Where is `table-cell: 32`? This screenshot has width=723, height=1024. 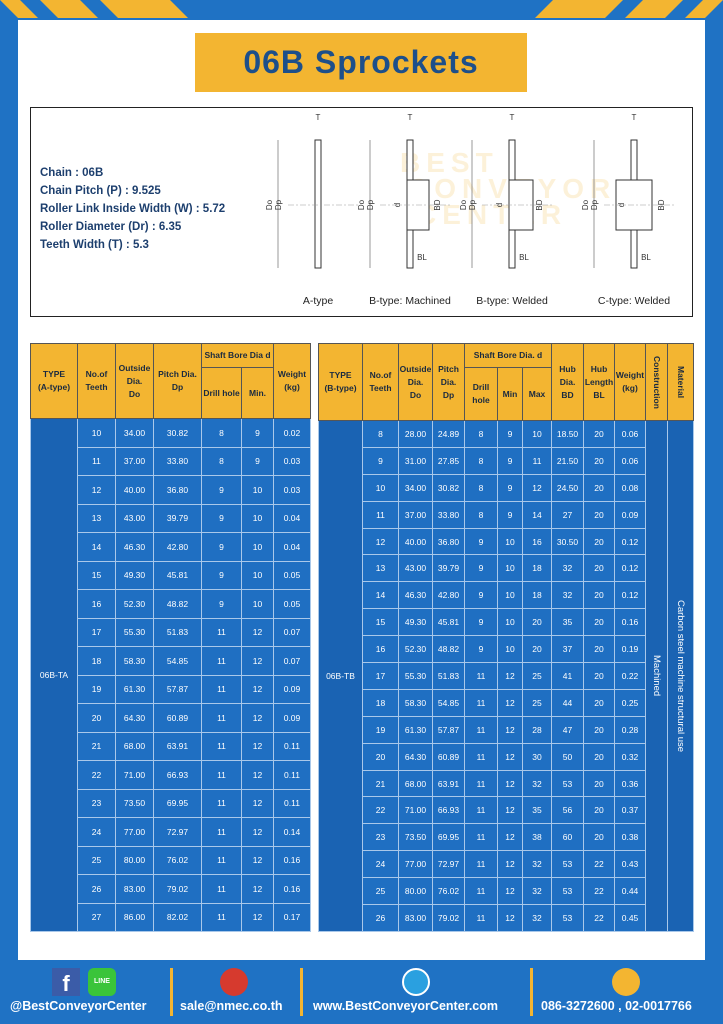
table-cell: 32 is located at coordinates (568, 568).